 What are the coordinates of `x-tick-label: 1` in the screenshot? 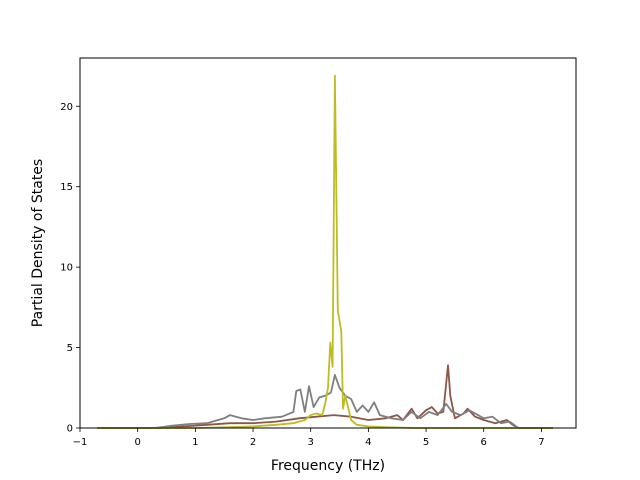 It's located at (195, 442).